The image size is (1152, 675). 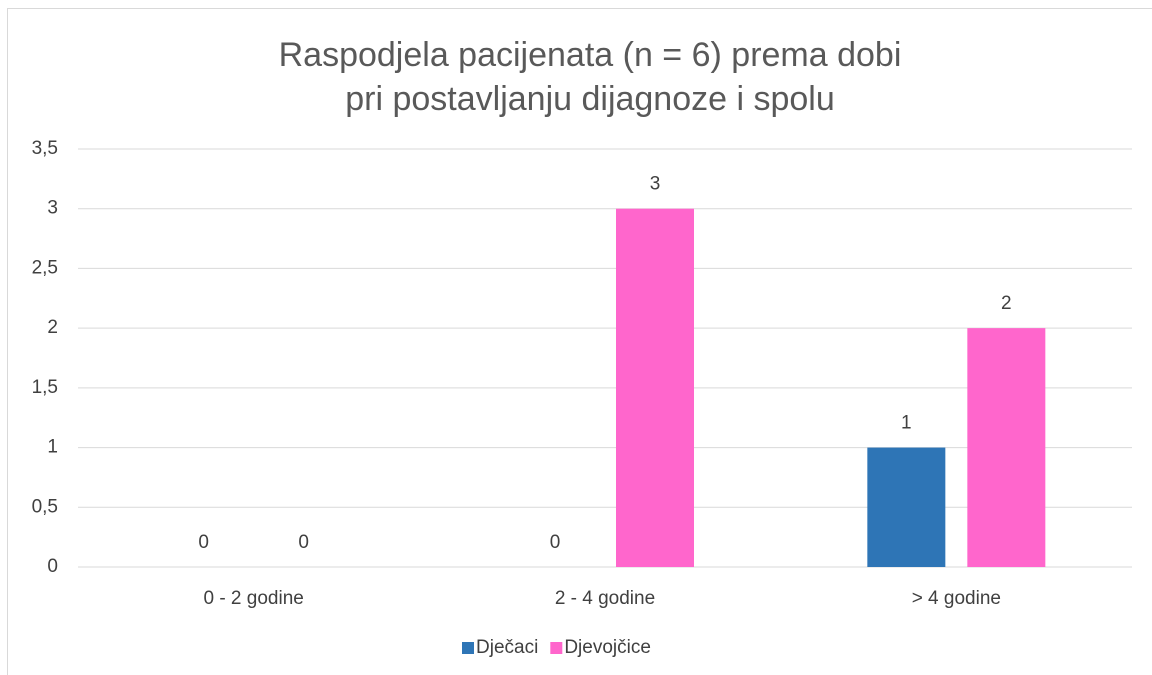 What do you see at coordinates (52, 566) in the screenshot?
I see `y-tick-label: 0` at bounding box center [52, 566].